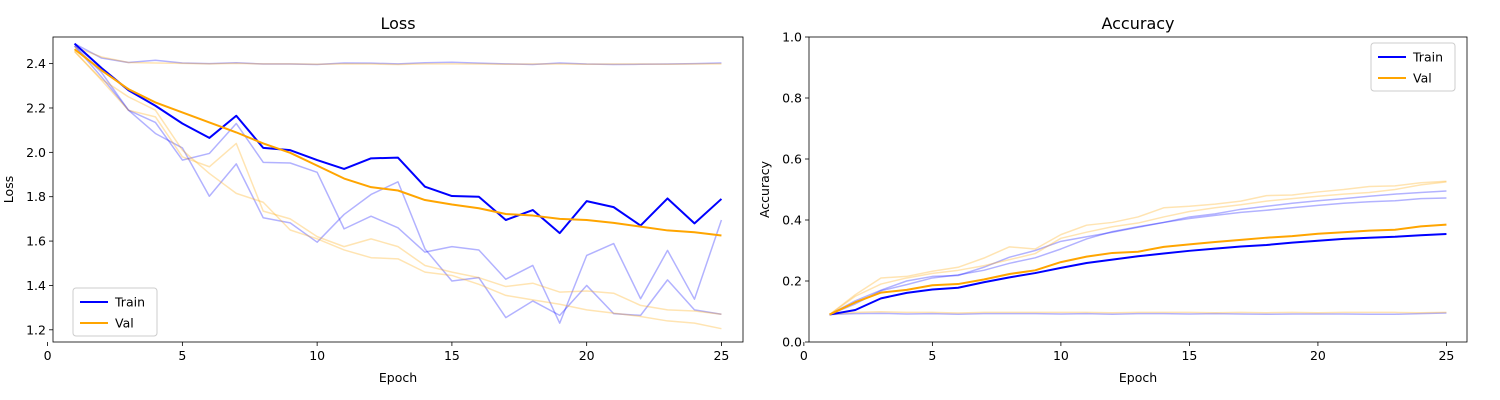 The width and height of the screenshot is (1500, 400). I want to click on loss-xtick-label: 15, so click(452, 355).